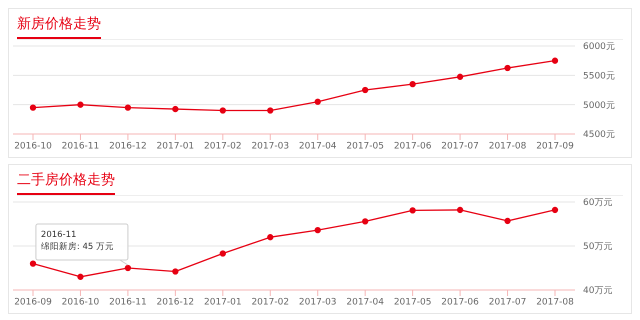 Image resolution: width=640 pixels, height=320 pixels. I want to click on chart-title: 二手房价格走势, so click(66, 180).